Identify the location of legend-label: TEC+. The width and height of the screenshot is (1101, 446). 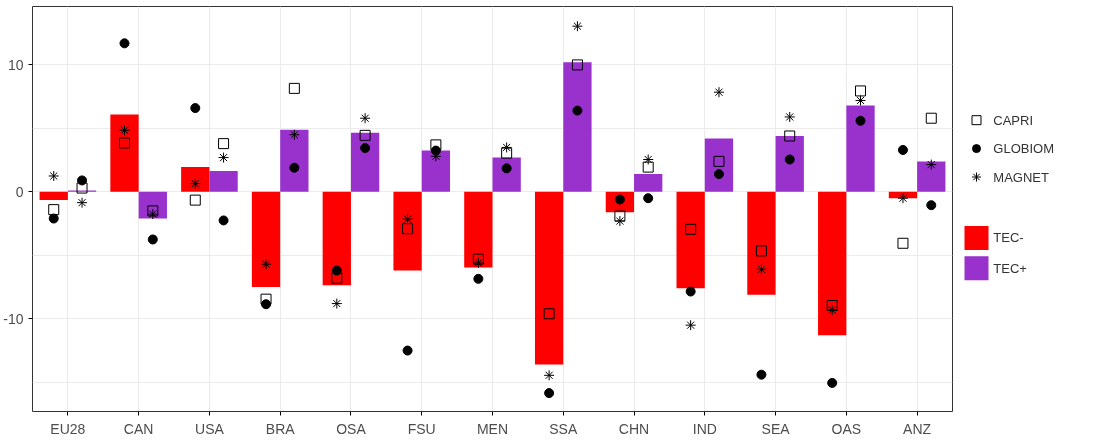
(1010, 268).